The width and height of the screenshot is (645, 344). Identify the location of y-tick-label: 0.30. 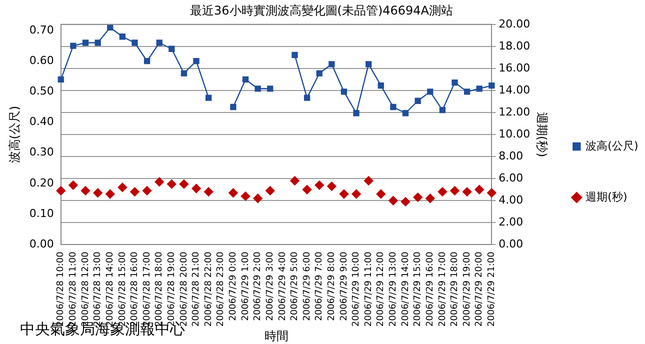
(41, 152).